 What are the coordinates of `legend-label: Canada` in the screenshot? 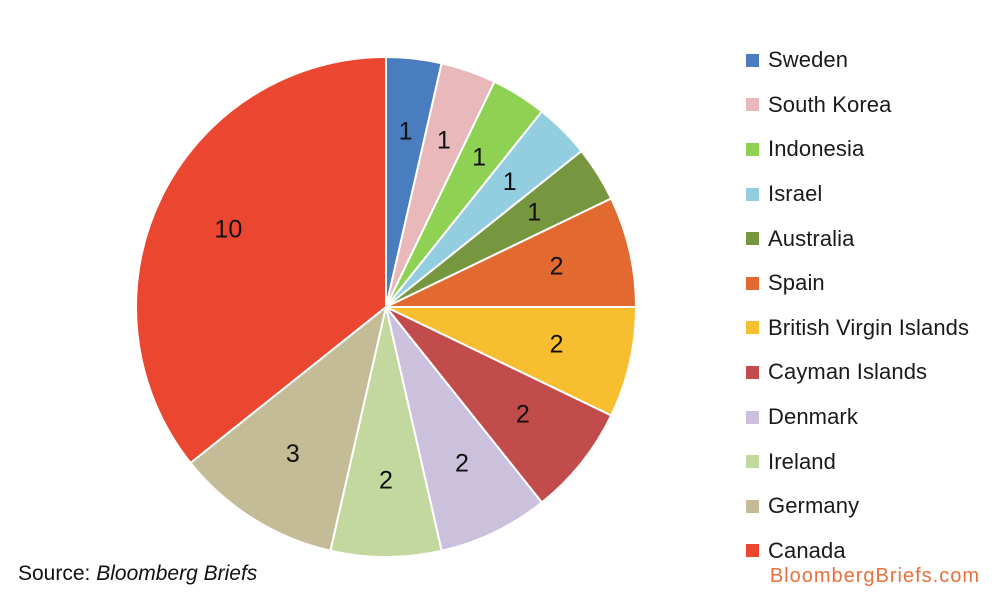 It's located at (807, 550).